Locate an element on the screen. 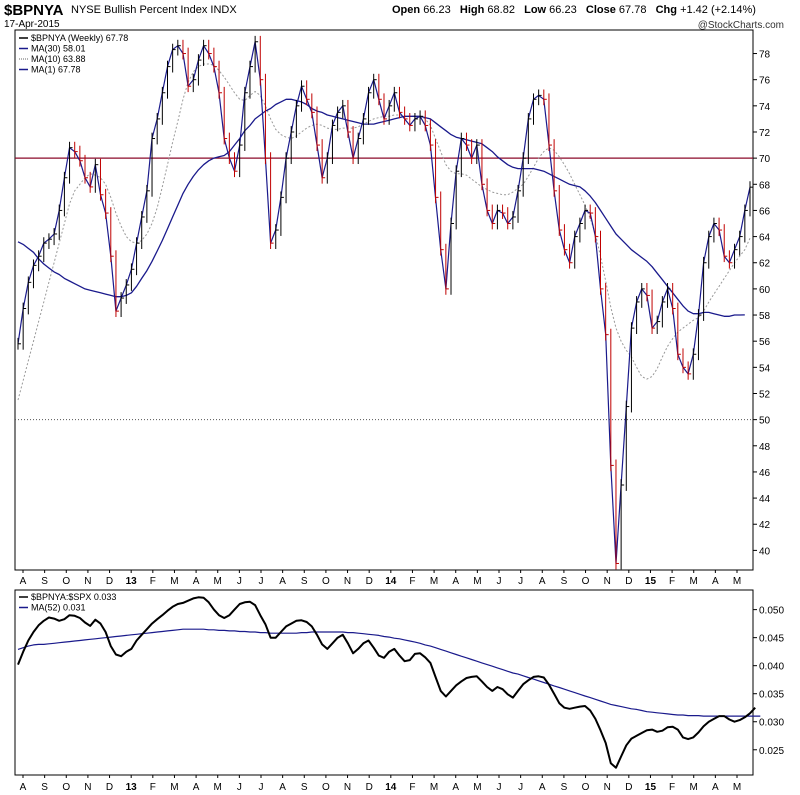 The width and height of the screenshot is (800, 795). lower-y-tick-label: 0.030 is located at coordinates (771, 723).